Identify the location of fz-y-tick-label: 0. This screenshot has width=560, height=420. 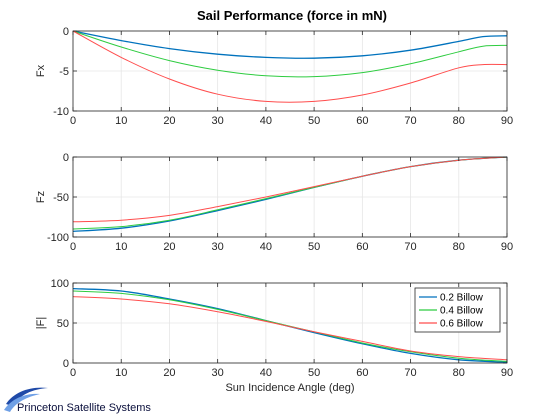
(66, 158).